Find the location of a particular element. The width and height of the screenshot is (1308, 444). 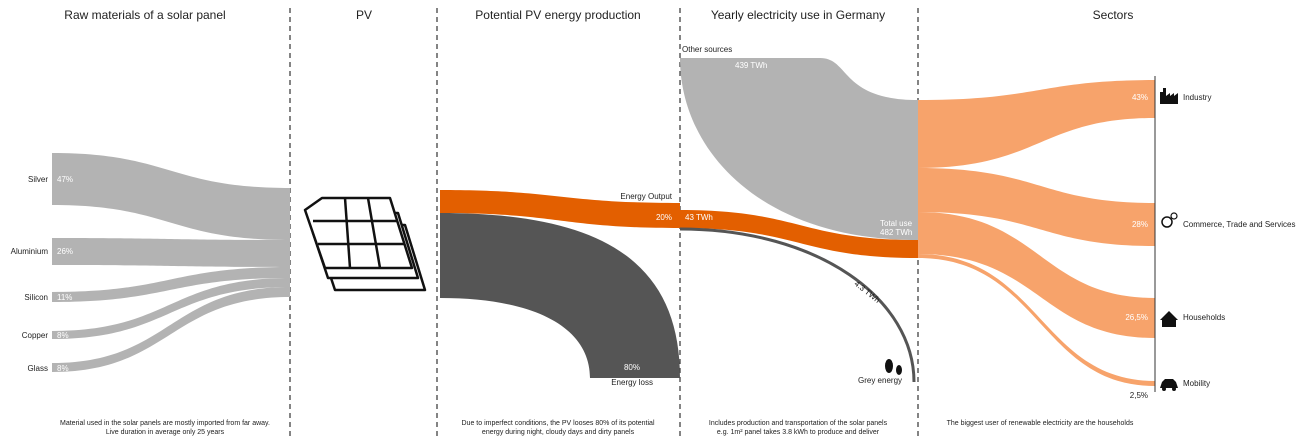

value: 2,5% is located at coordinates (1139, 395).